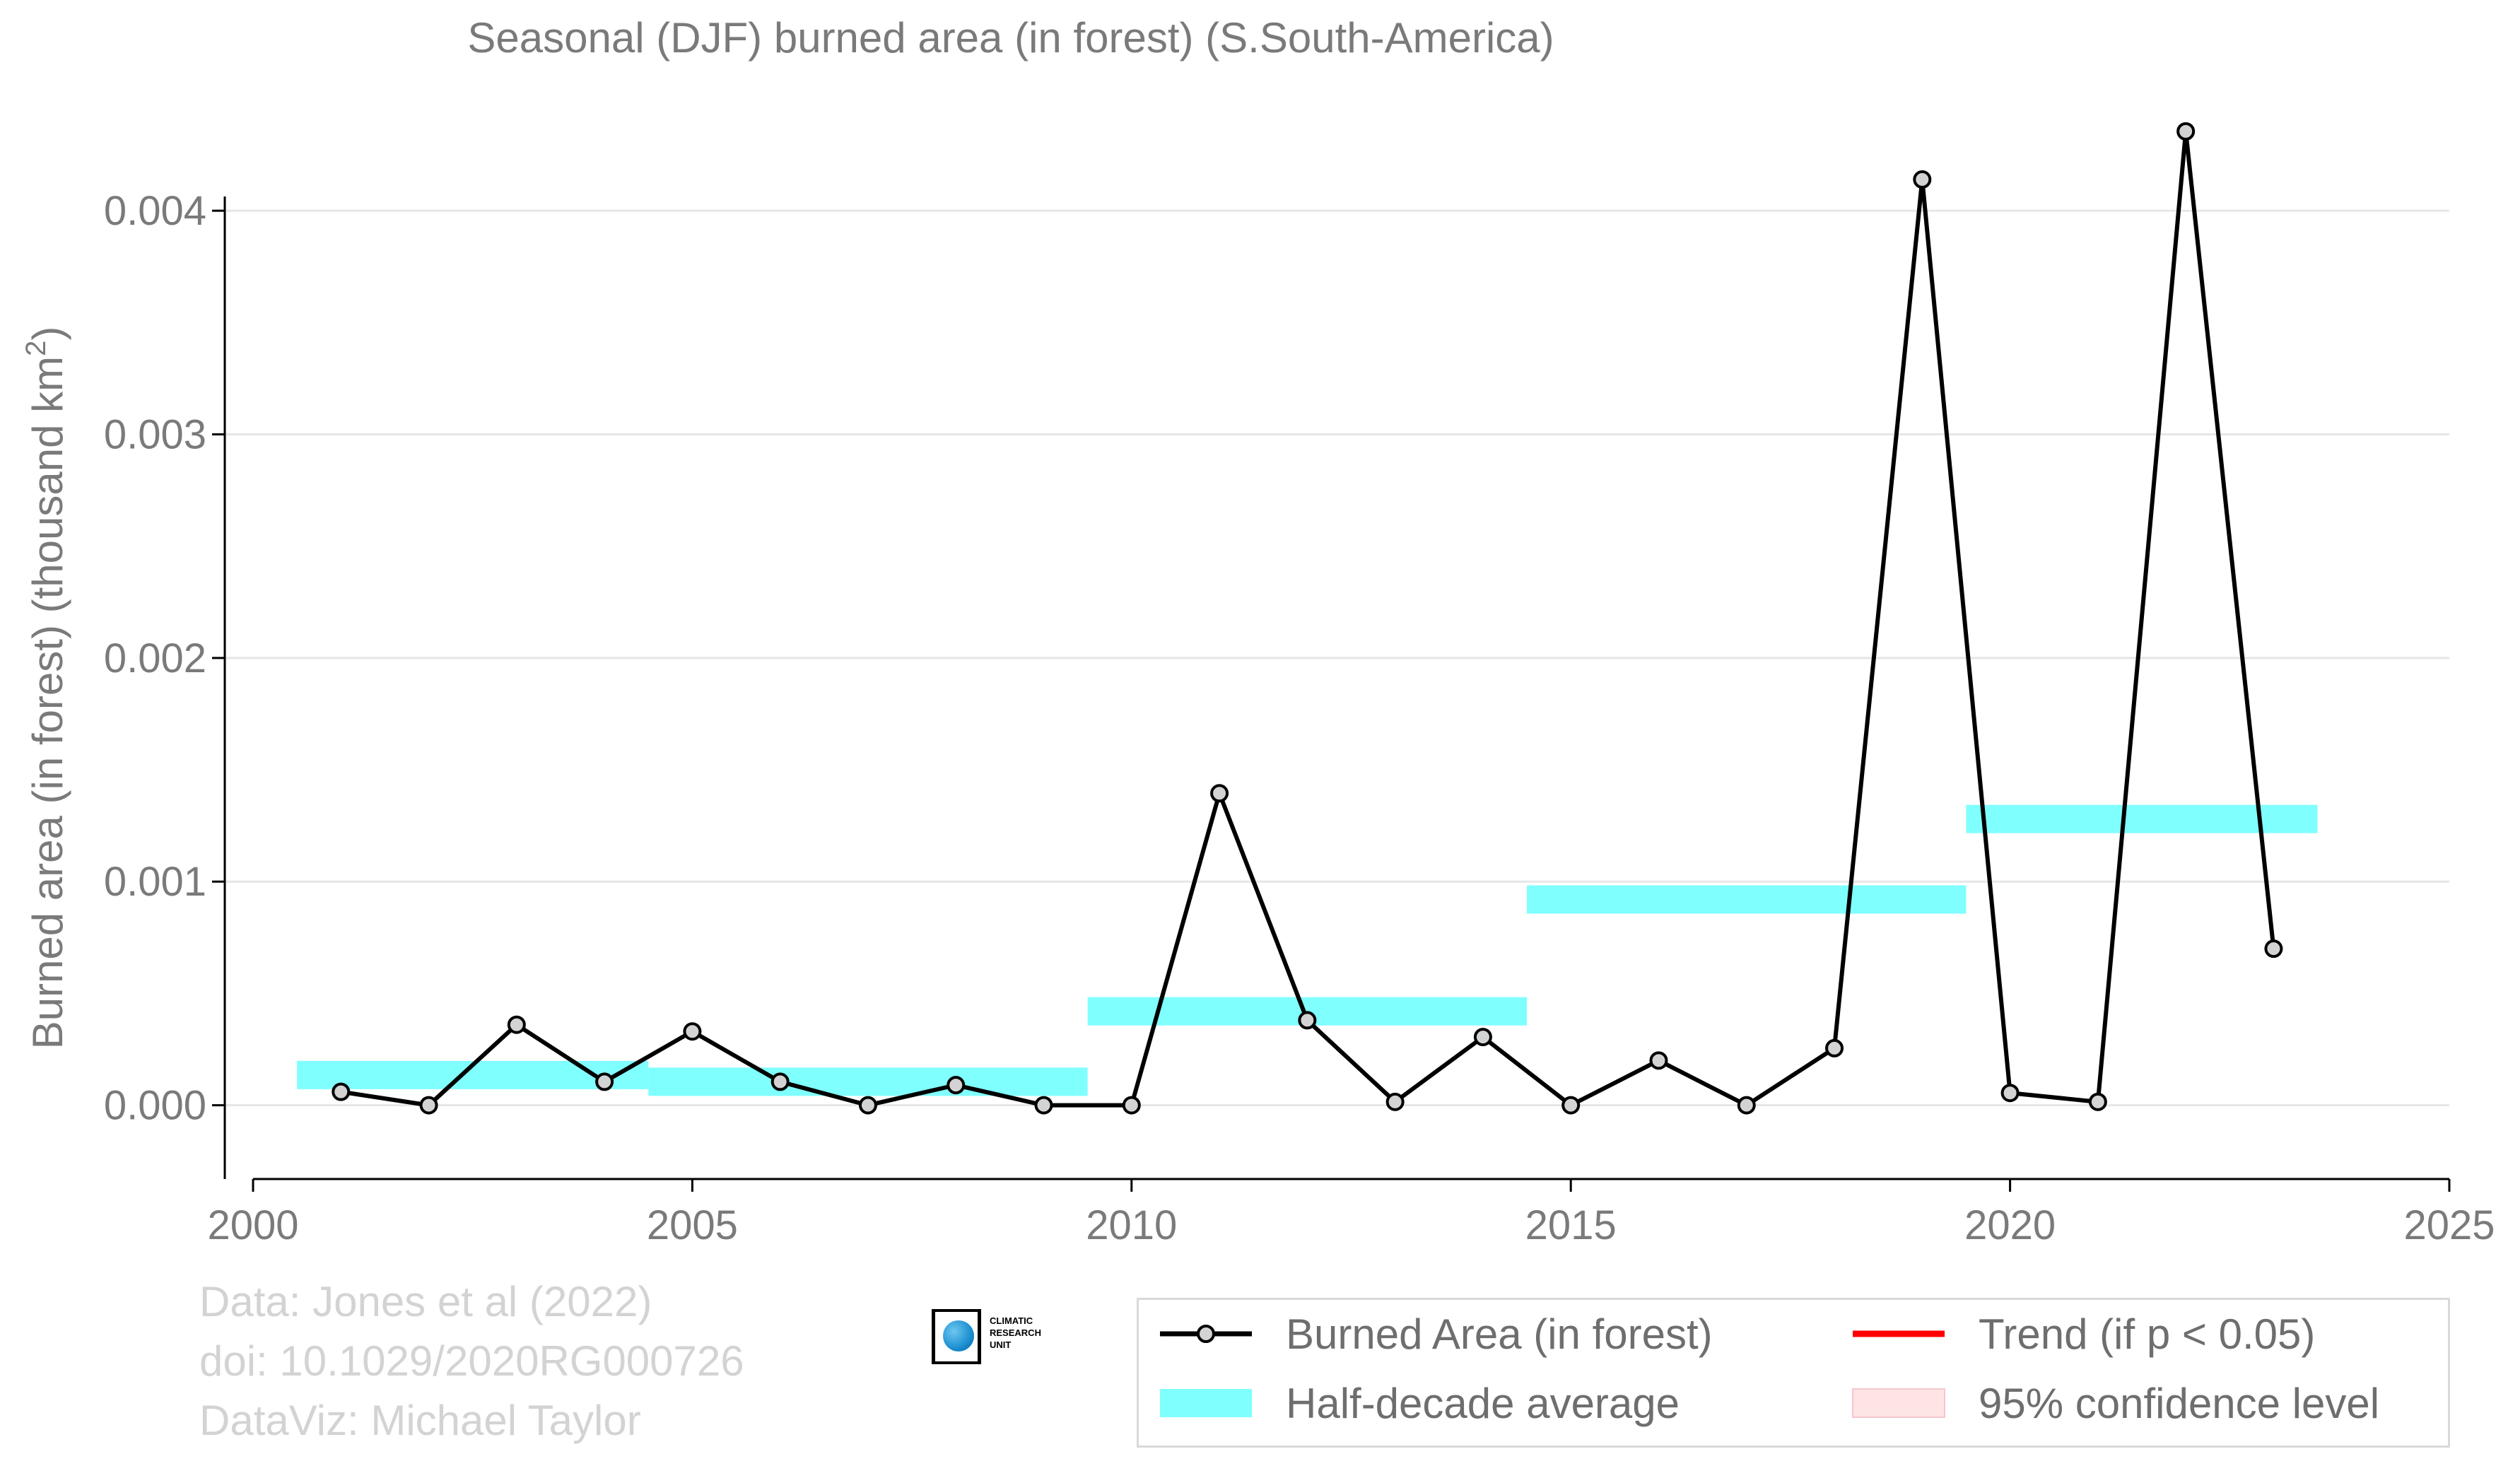  What do you see at coordinates (2449, 1225) in the screenshot?
I see `x-tick-label: 2025` at bounding box center [2449, 1225].